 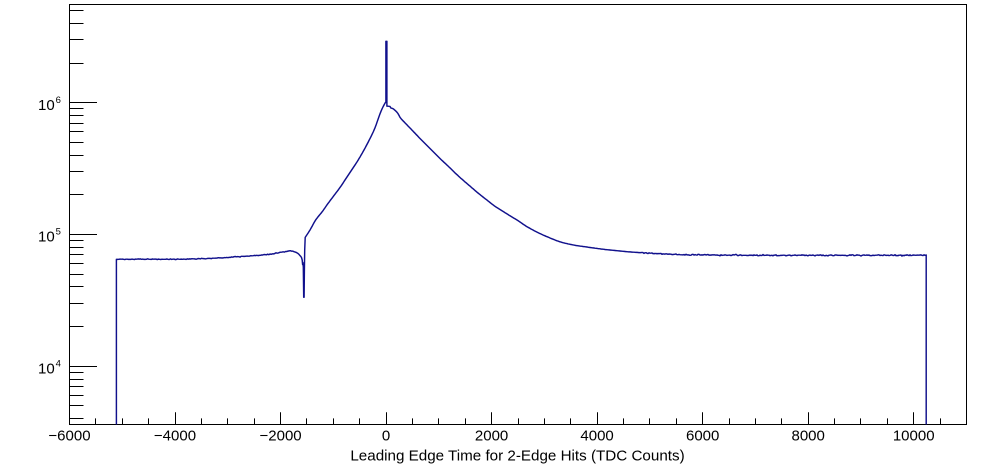 I want to click on svg-text: −4000, so click(x=175, y=436).